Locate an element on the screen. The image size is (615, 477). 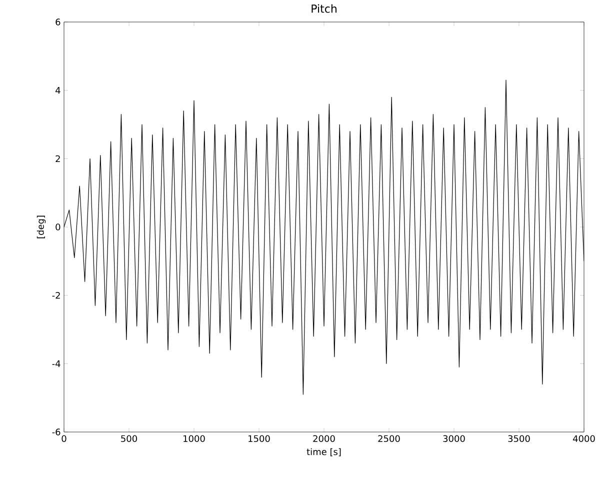
x-tick-label: 1000 is located at coordinates (194, 438).